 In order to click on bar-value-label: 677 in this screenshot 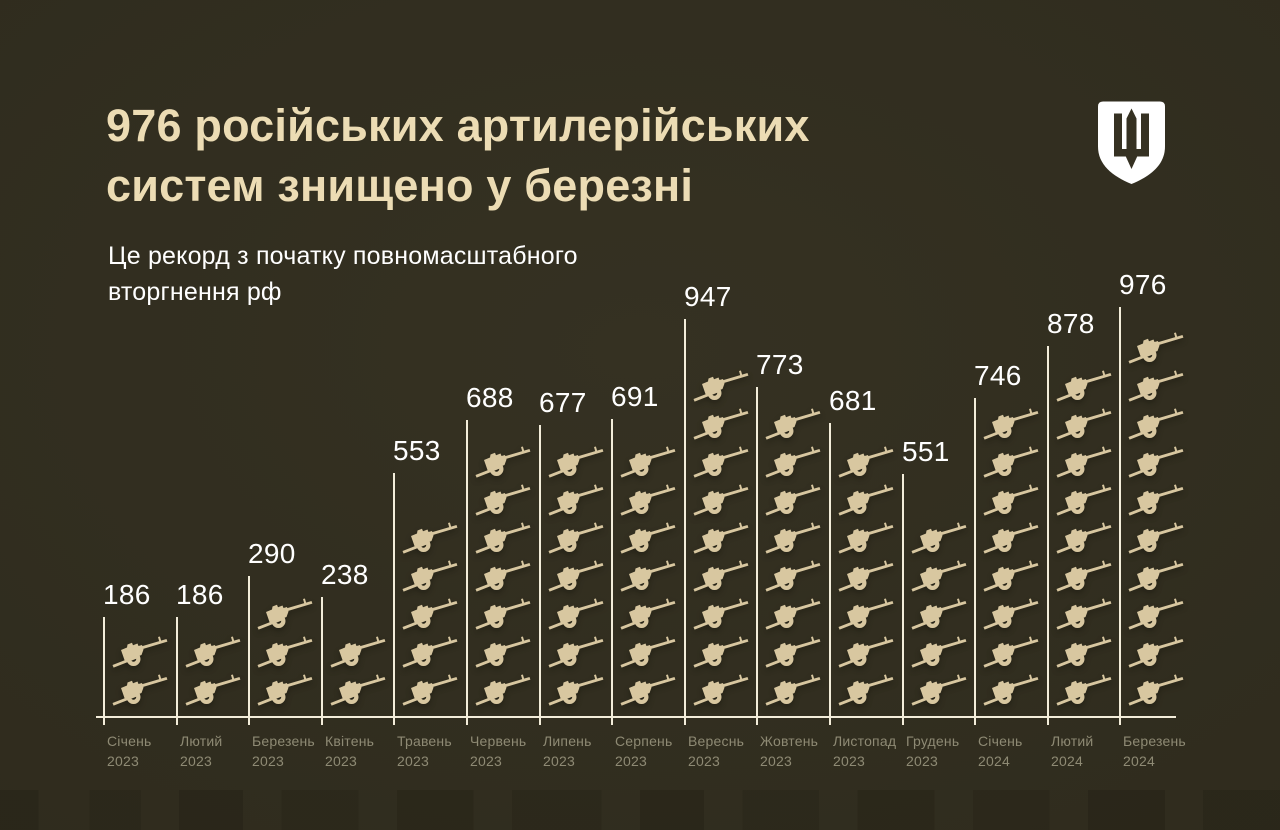, I will do `click(563, 402)`.